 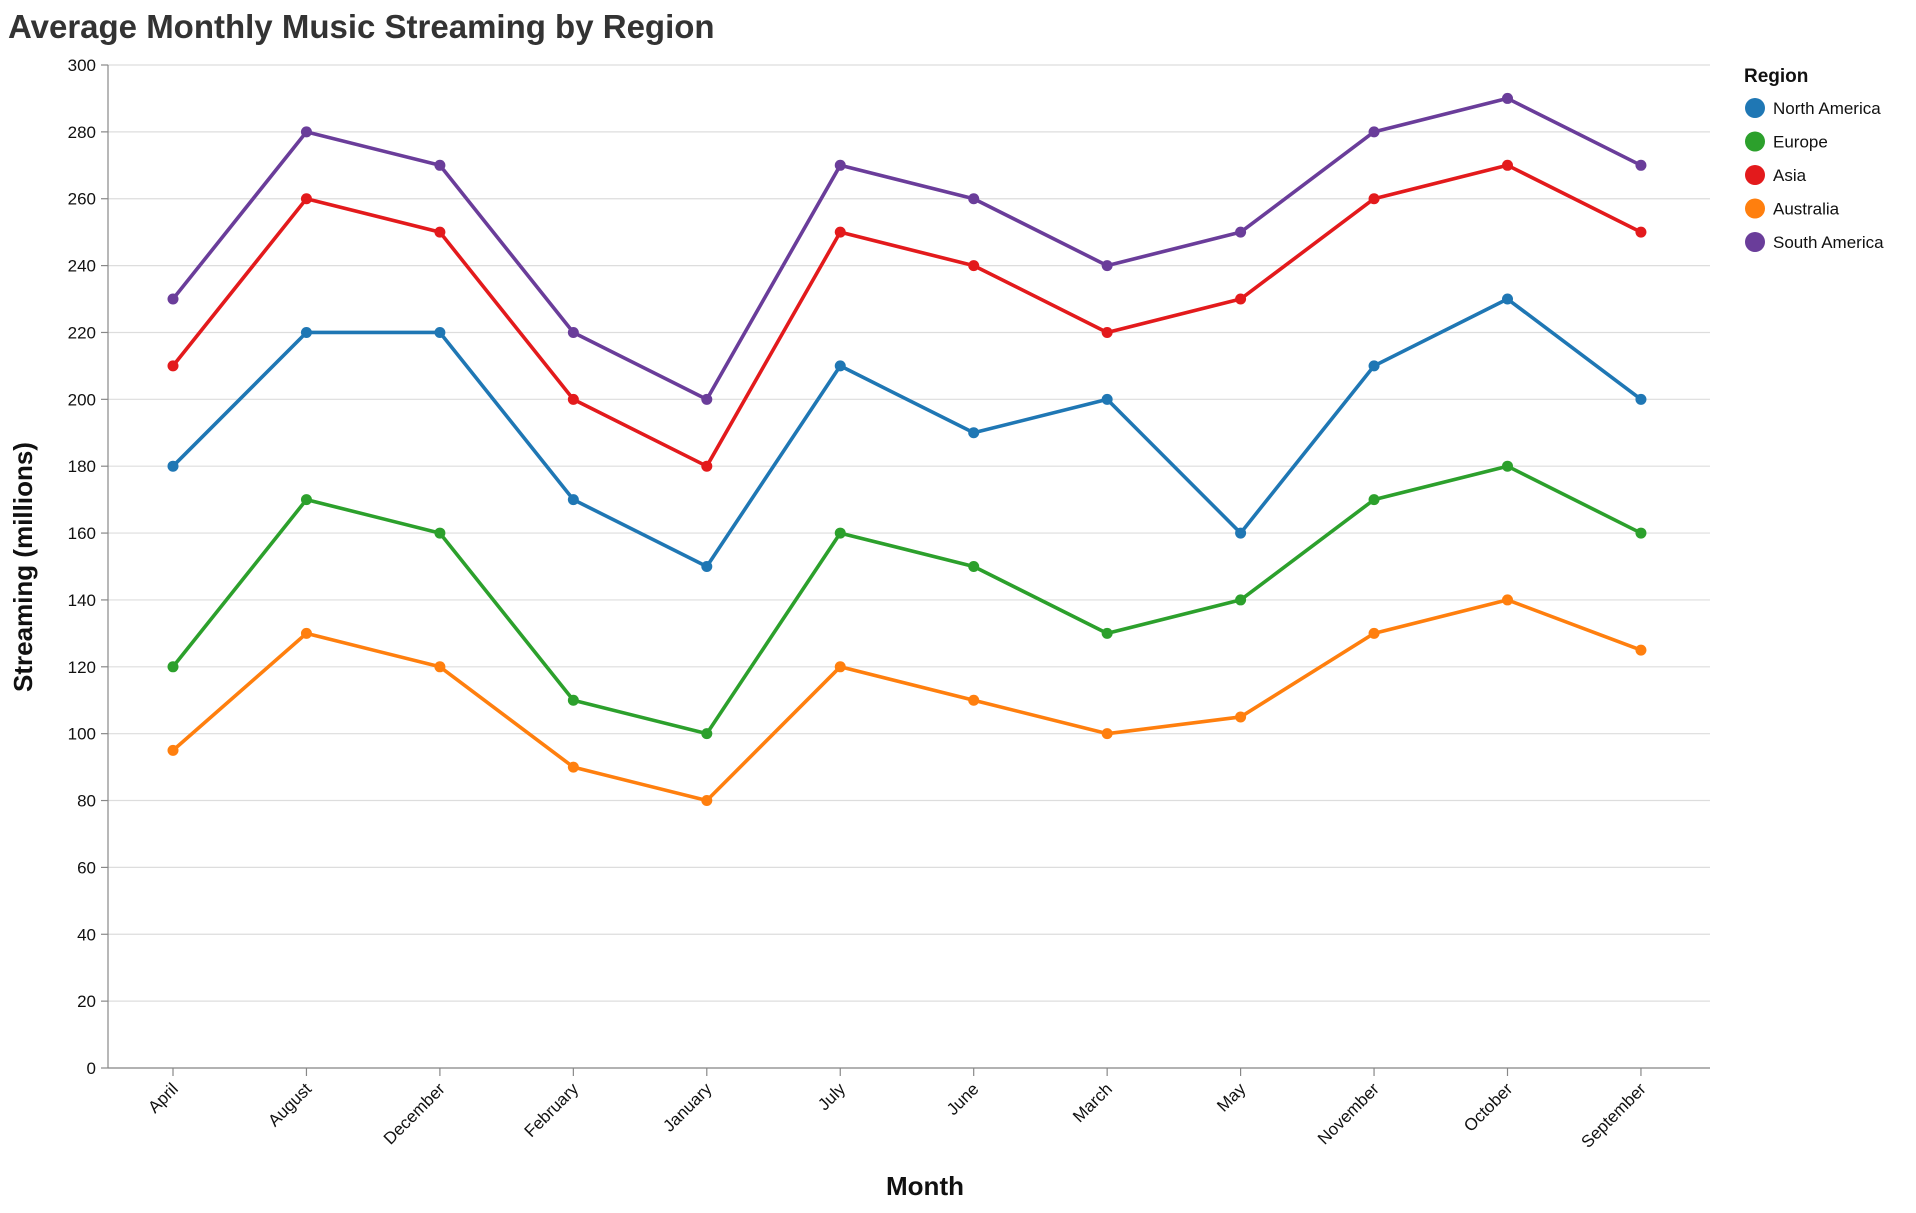 What do you see at coordinates (1806, 209) in the screenshot?
I see `legend-label: Australia` at bounding box center [1806, 209].